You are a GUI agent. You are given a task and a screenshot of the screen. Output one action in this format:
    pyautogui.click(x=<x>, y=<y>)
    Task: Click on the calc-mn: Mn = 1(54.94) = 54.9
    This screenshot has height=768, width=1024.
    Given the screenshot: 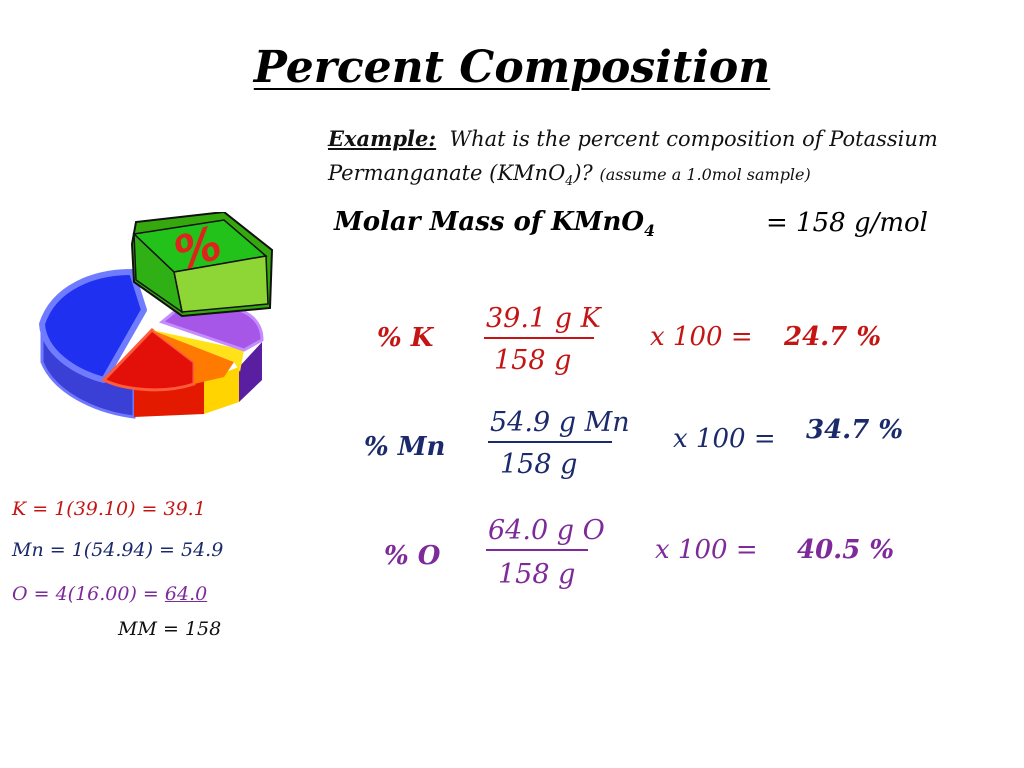 What is the action you would take?
    pyautogui.click(x=118, y=550)
    